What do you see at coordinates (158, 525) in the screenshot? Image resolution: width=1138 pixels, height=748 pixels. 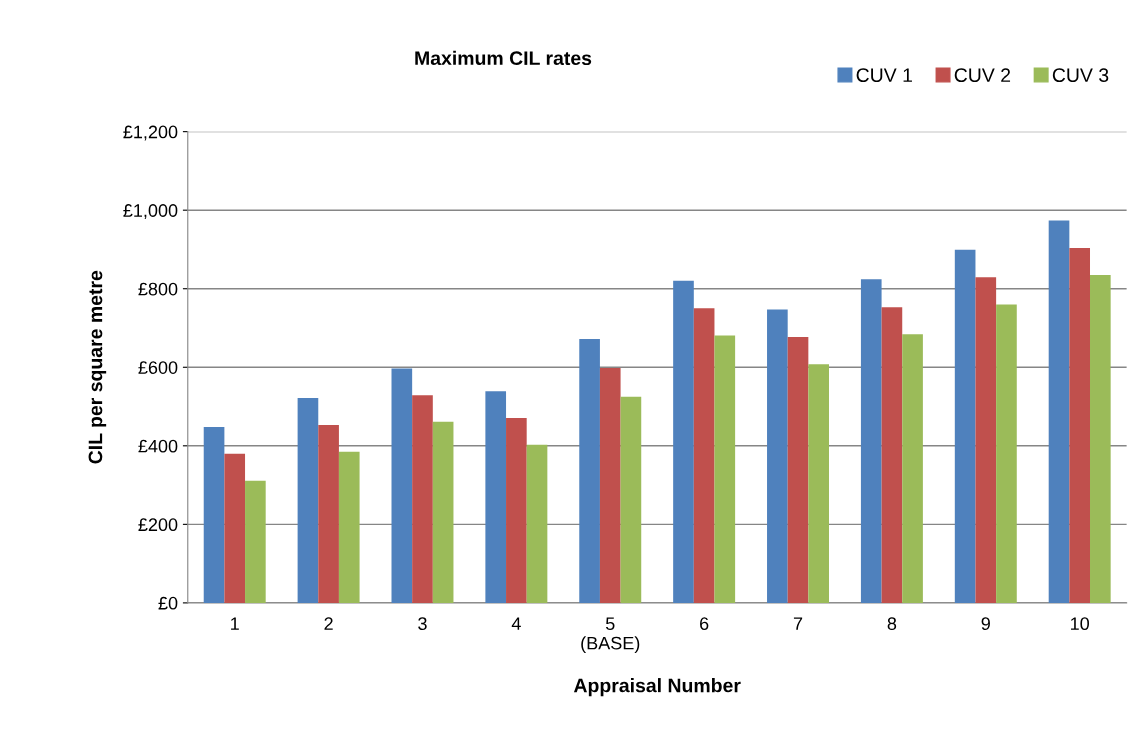 I see `y-tick-label: £200` at bounding box center [158, 525].